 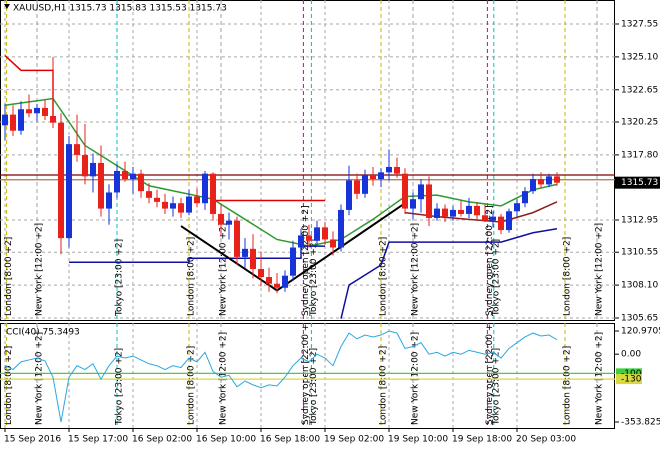 I want to click on y-tick-label: 1320.25, so click(x=639, y=122).